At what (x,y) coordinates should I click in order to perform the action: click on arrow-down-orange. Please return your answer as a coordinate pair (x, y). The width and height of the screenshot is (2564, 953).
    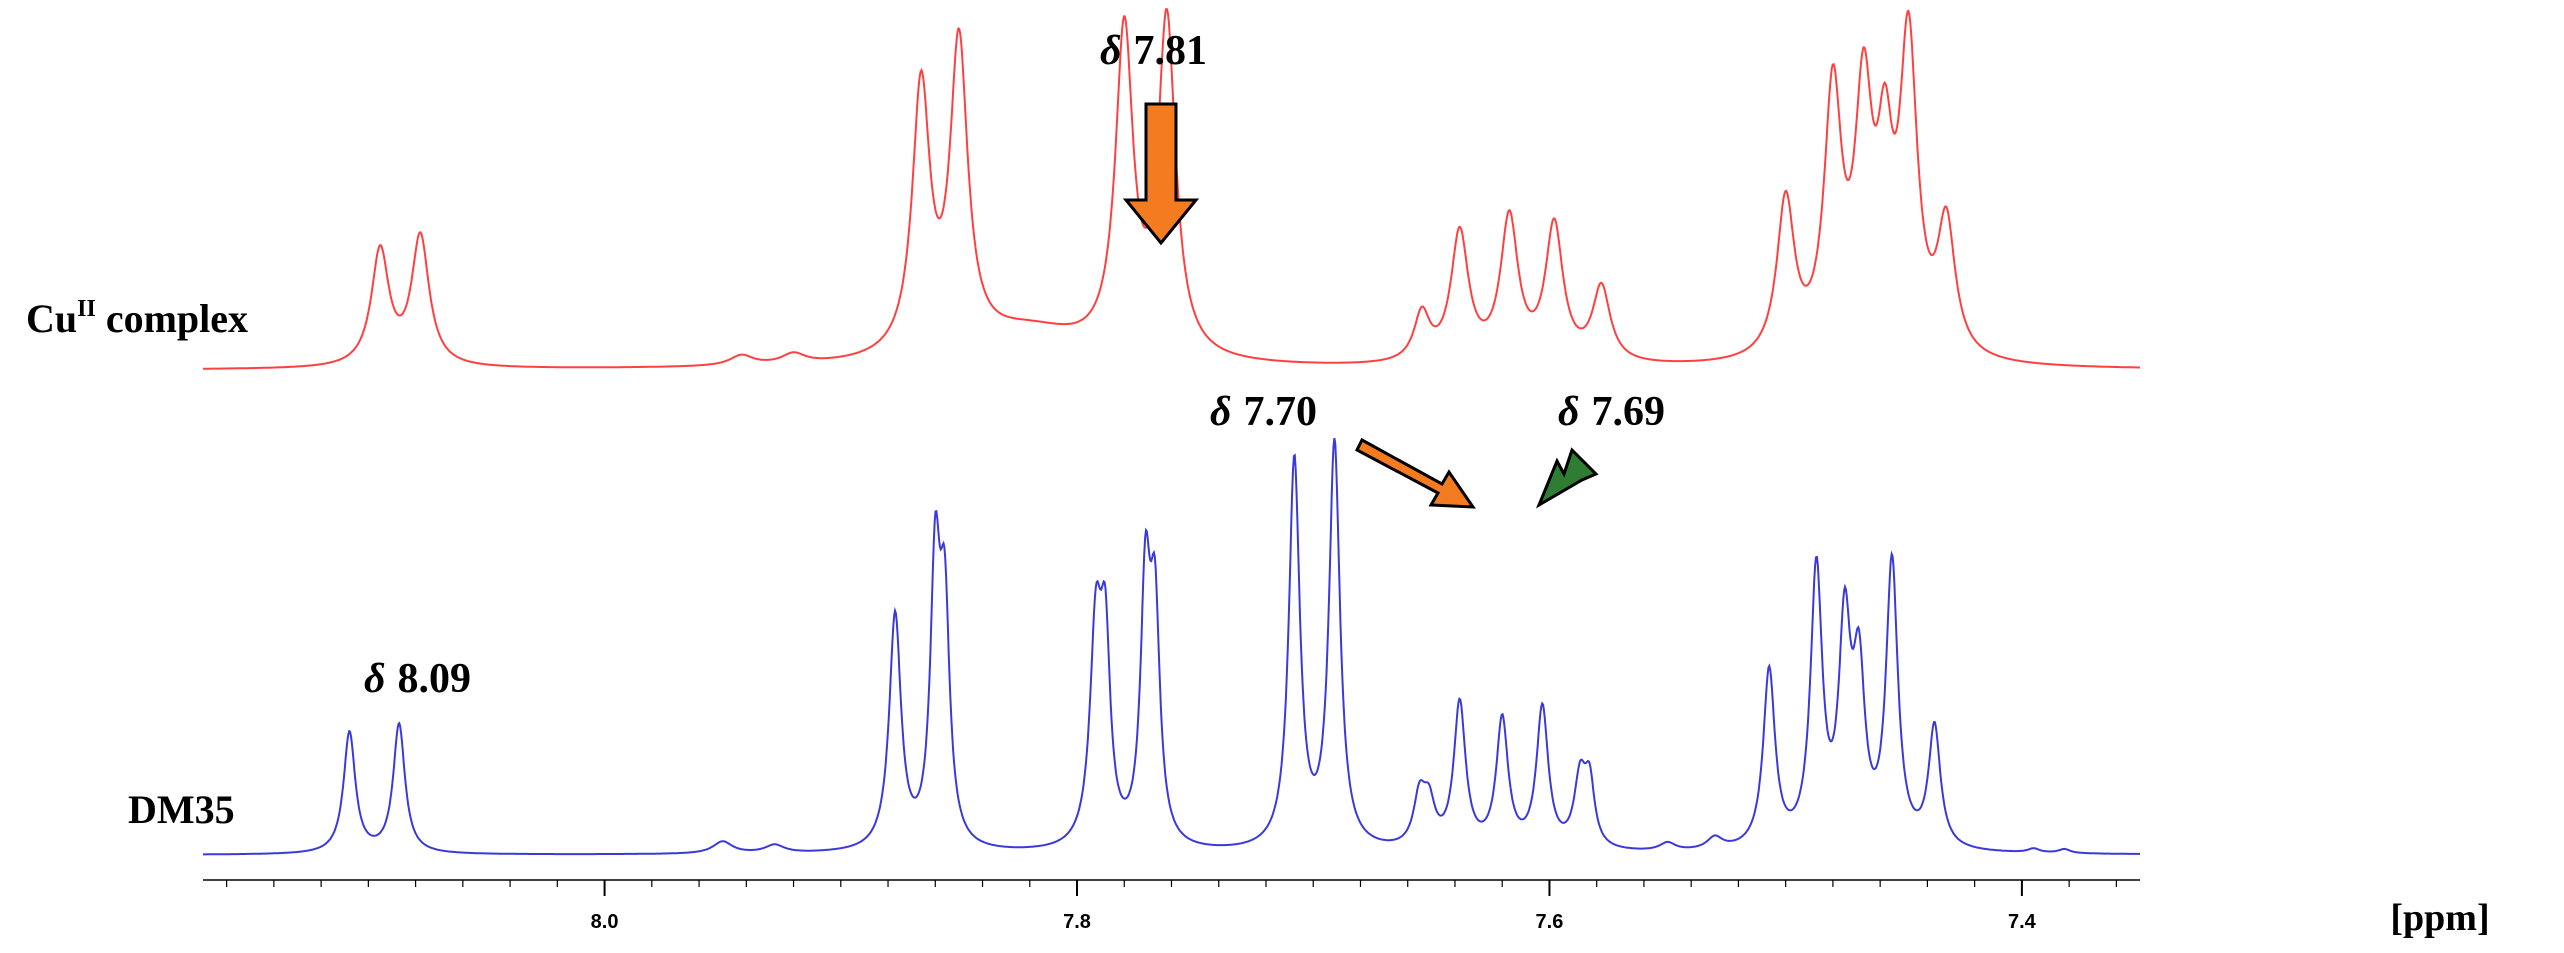
    Looking at the image, I should click on (1161, 174).